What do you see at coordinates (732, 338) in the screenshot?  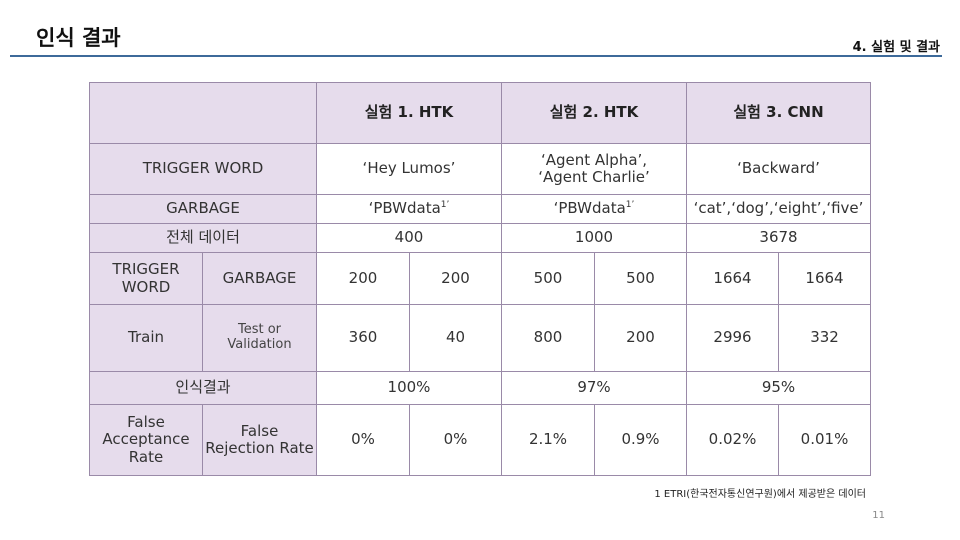 I see `cell-train-5: 2996` at bounding box center [732, 338].